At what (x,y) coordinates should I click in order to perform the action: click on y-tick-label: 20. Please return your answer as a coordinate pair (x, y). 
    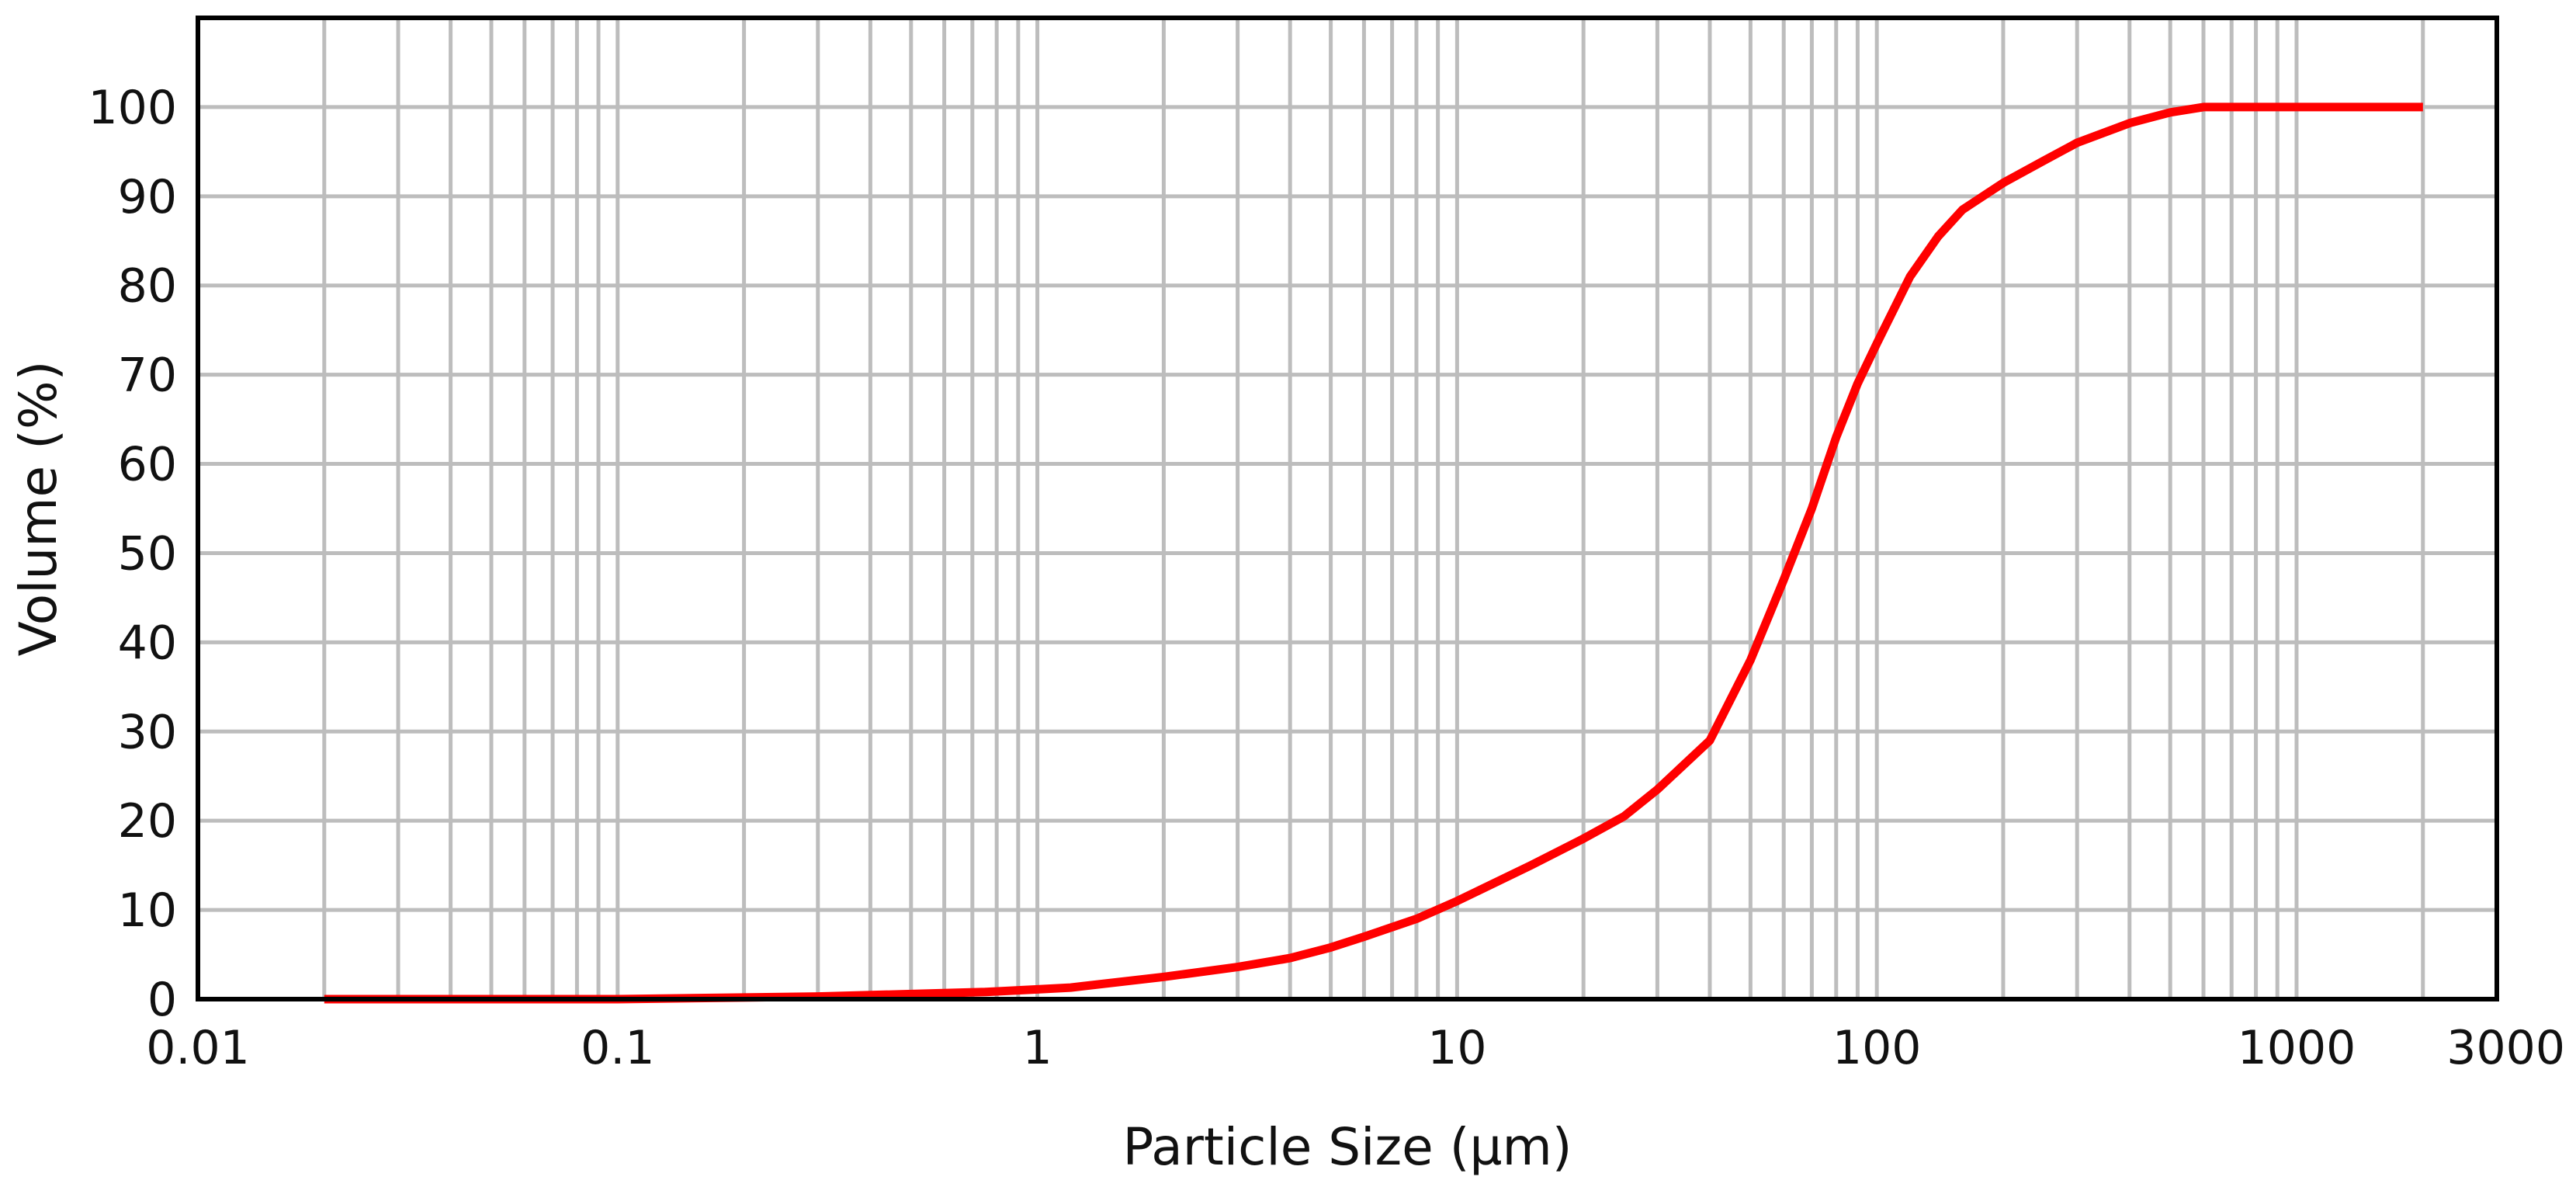
    Looking at the image, I should click on (147, 821).